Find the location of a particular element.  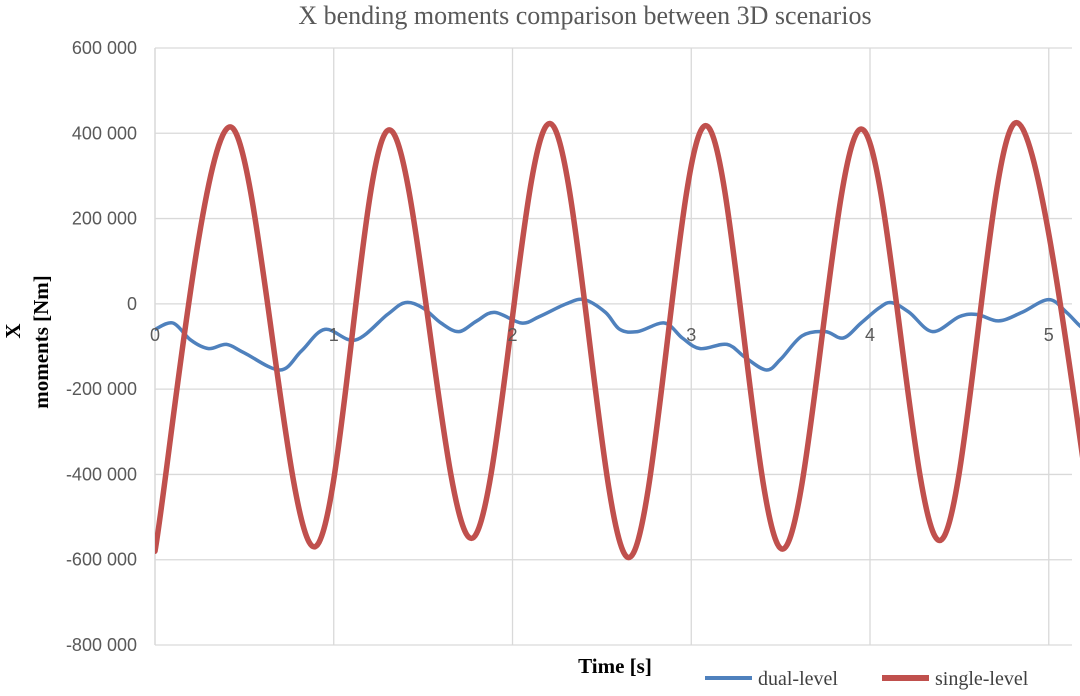

y-axis-title-line-1: X is located at coordinates (13, 330).